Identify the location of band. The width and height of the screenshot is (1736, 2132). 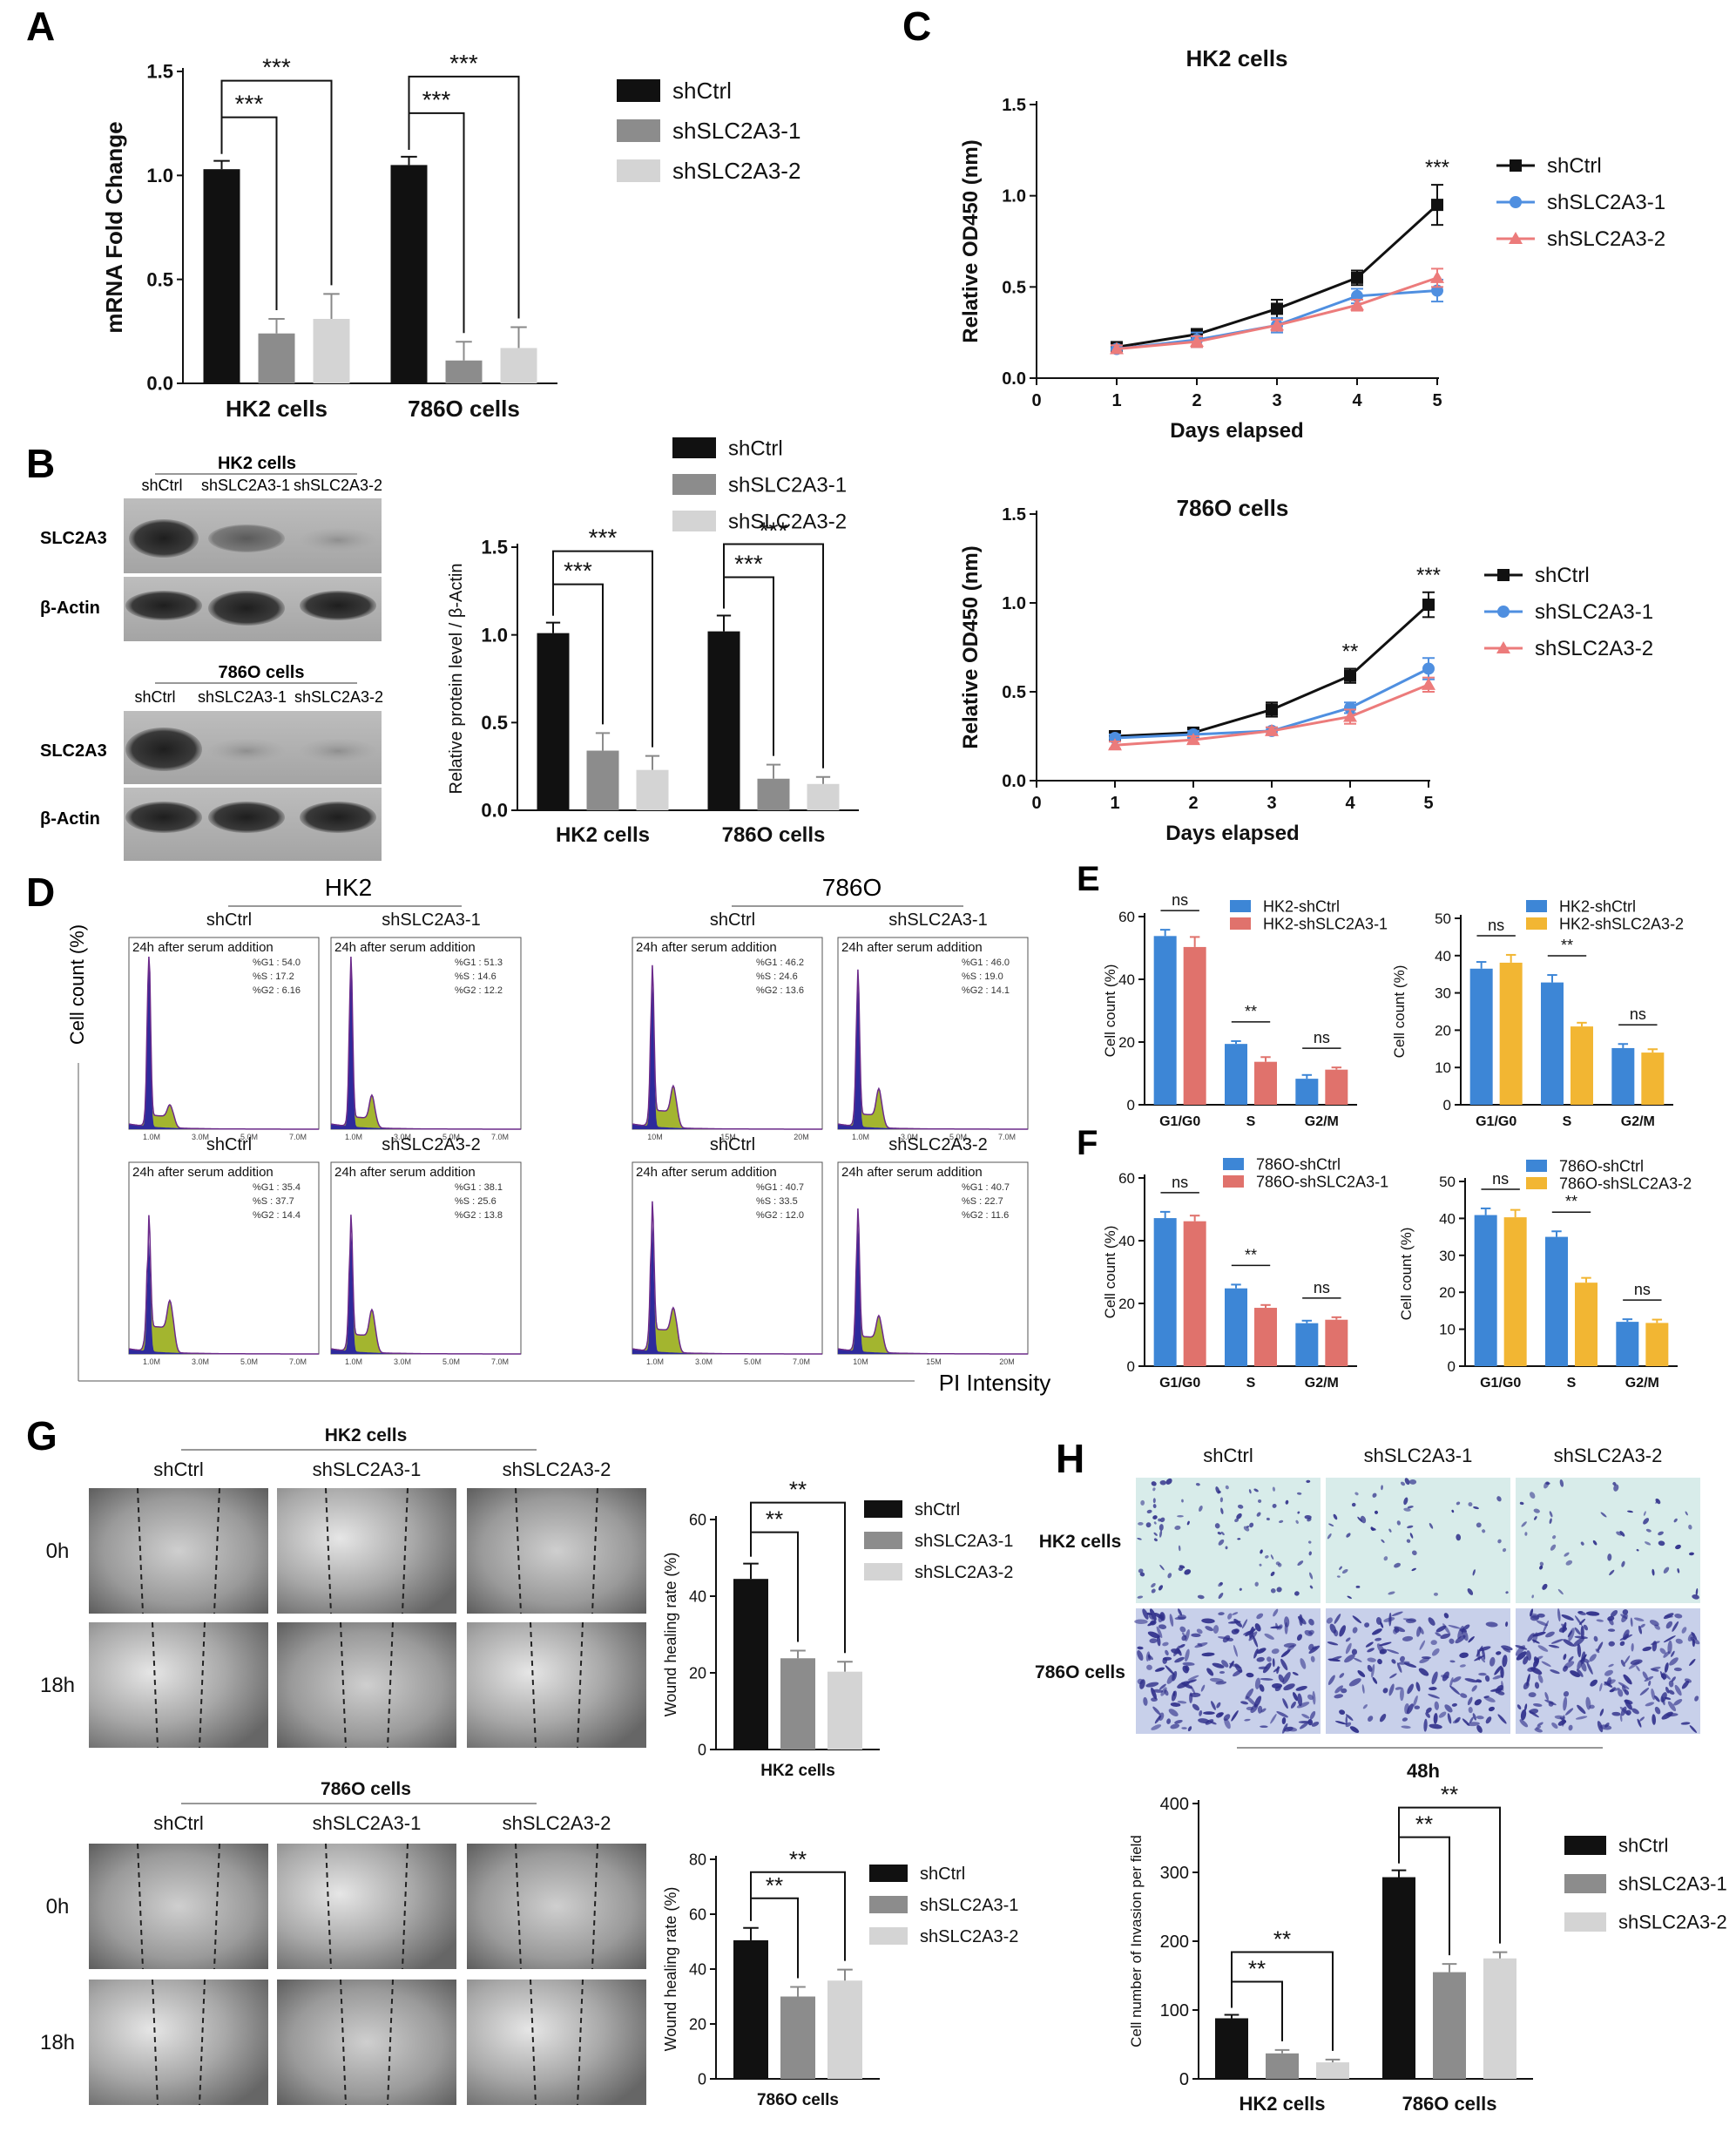
(246, 538).